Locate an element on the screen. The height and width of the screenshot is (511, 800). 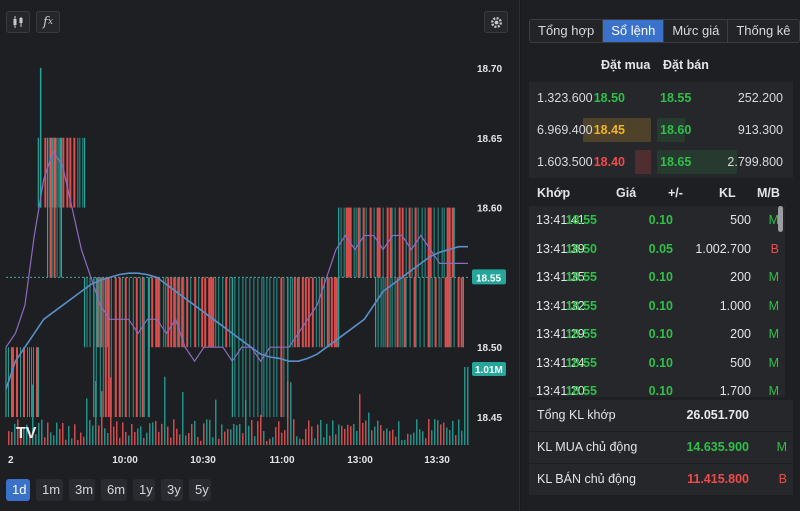
bid-price: 18.40 is located at coordinates (609, 162).